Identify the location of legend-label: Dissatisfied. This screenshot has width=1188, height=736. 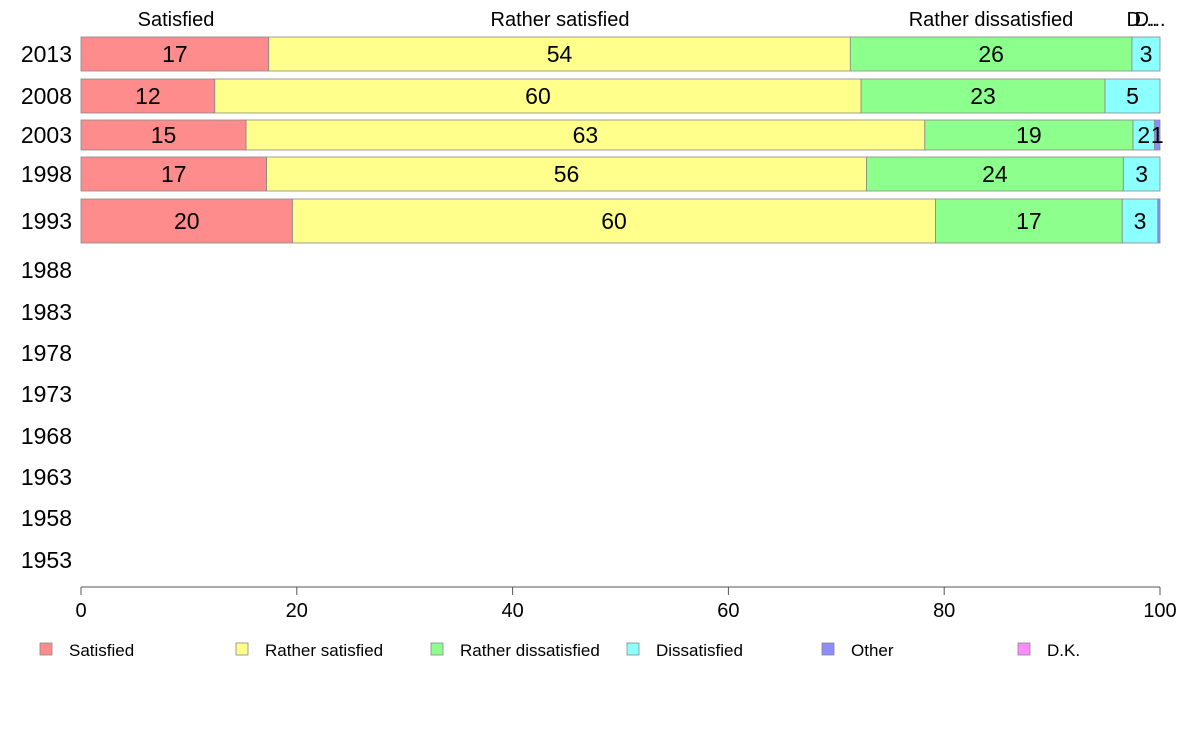
(699, 650).